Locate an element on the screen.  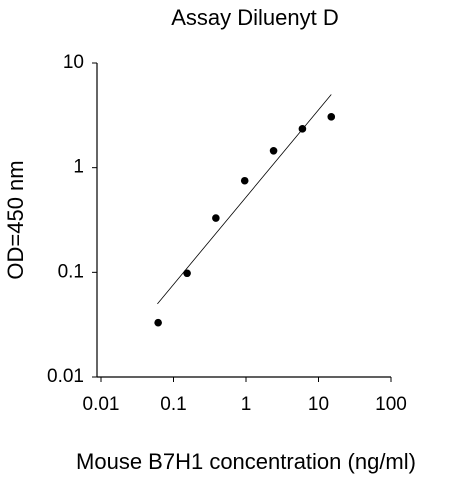
y-tick-label: 10 is located at coordinates (73, 62).